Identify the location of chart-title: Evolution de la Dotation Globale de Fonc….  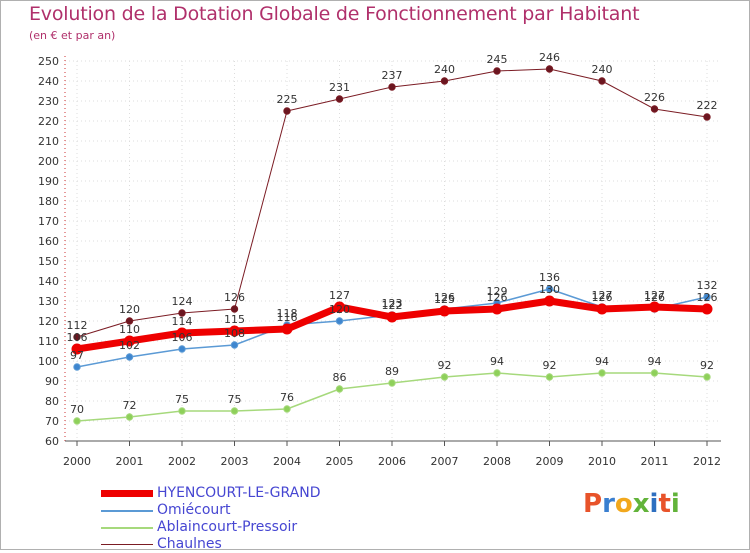
(334, 14).